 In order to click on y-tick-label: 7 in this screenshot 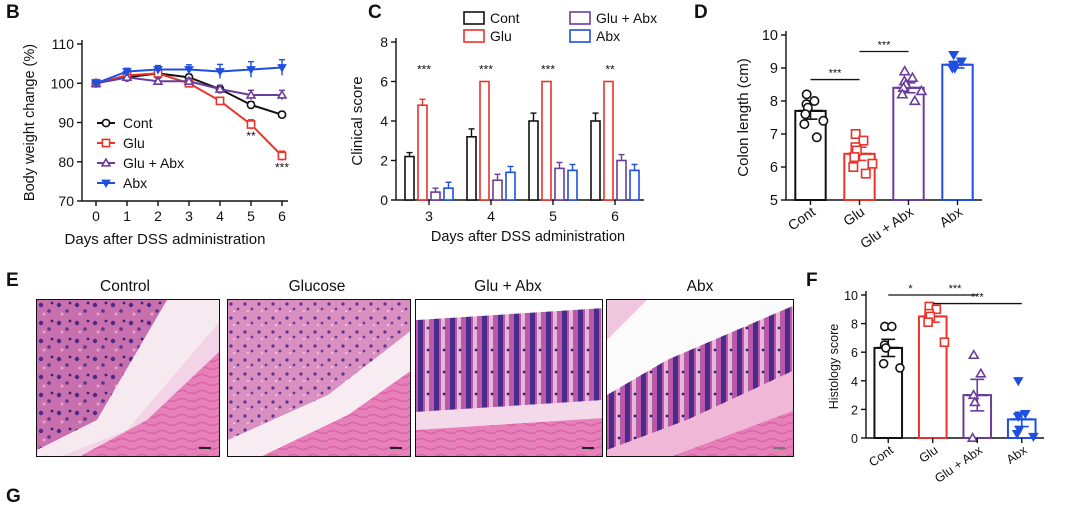, I will do `click(774, 135)`.